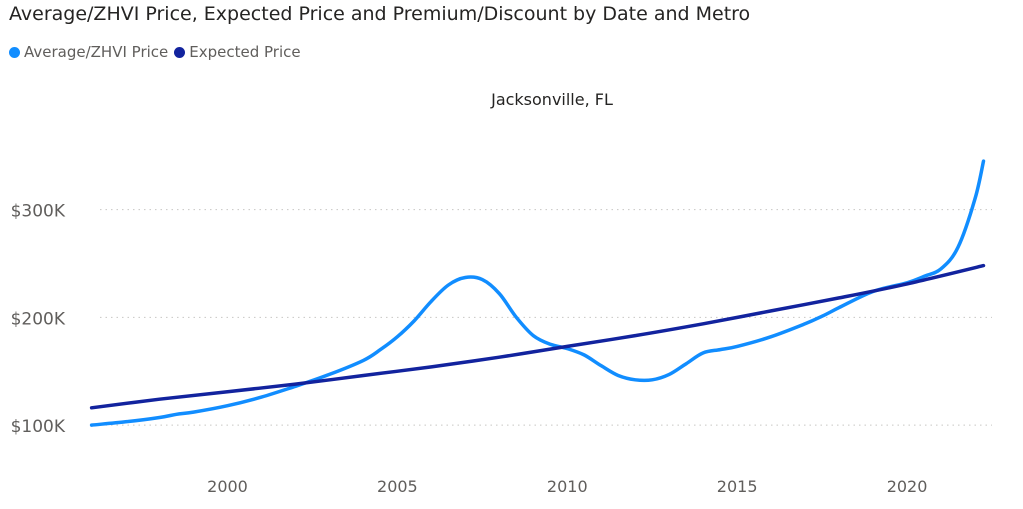 This screenshot has height=509, width=1023. I want to click on panel-title: Jacksonville, FL, so click(551, 99).